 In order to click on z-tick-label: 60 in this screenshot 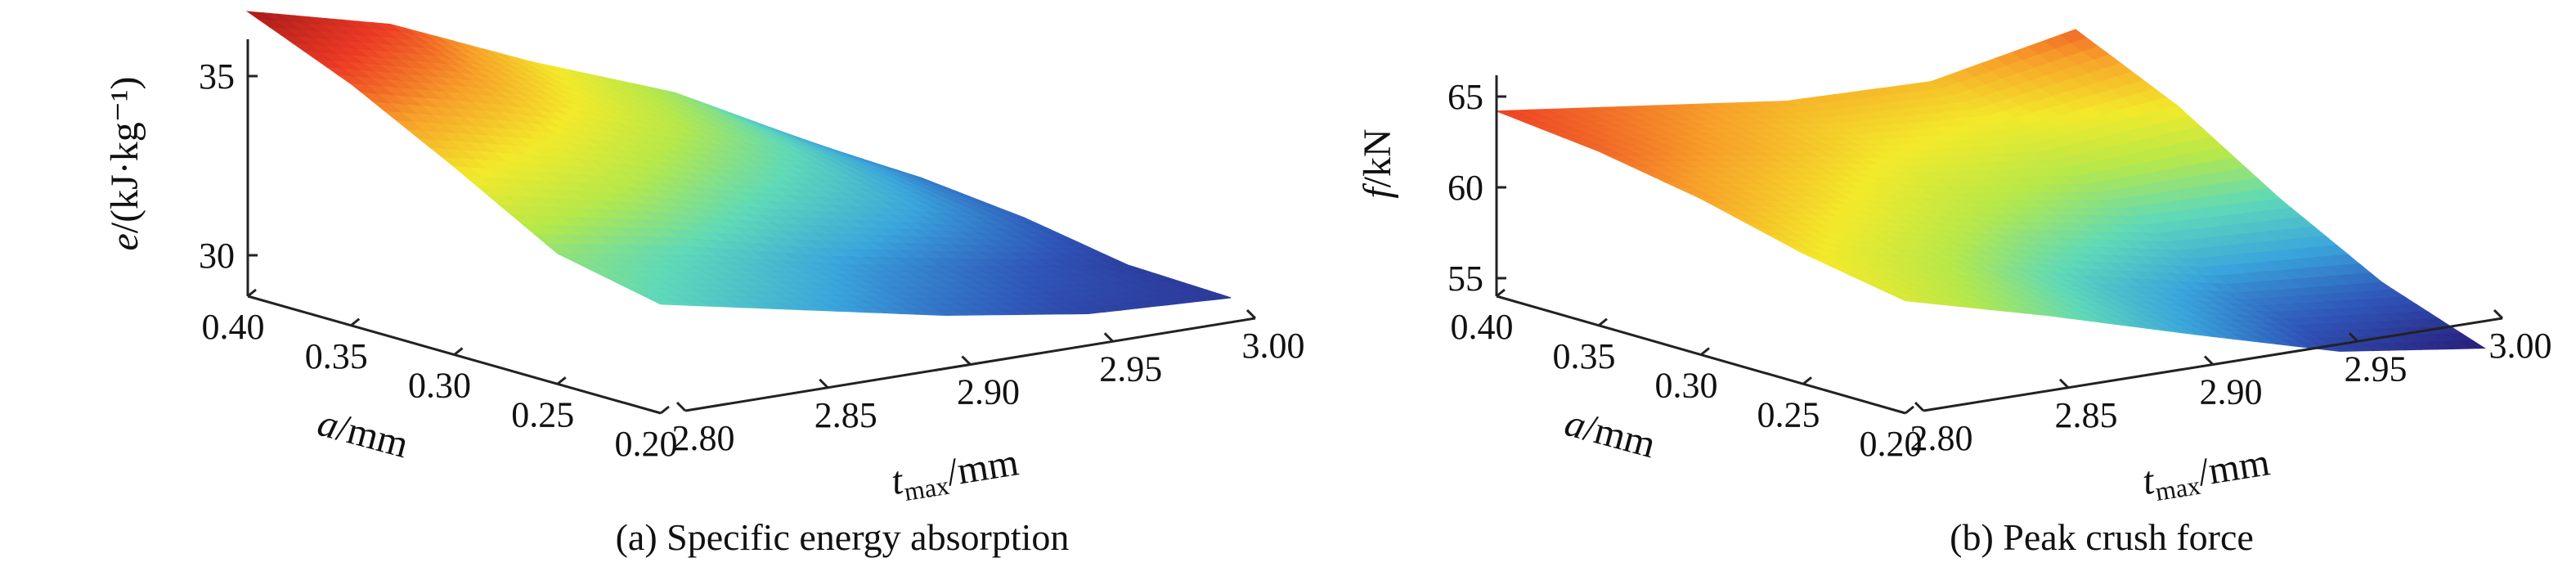, I will do `click(1465, 188)`.